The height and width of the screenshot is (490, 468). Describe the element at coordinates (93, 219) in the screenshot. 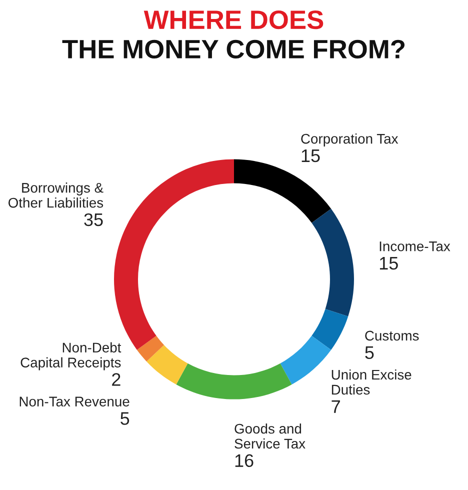

I see `data-label: 35` at that location.